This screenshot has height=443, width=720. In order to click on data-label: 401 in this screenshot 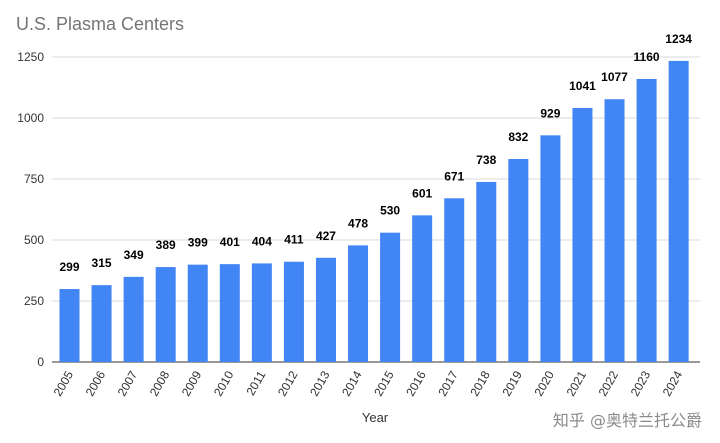, I will do `click(230, 242)`.